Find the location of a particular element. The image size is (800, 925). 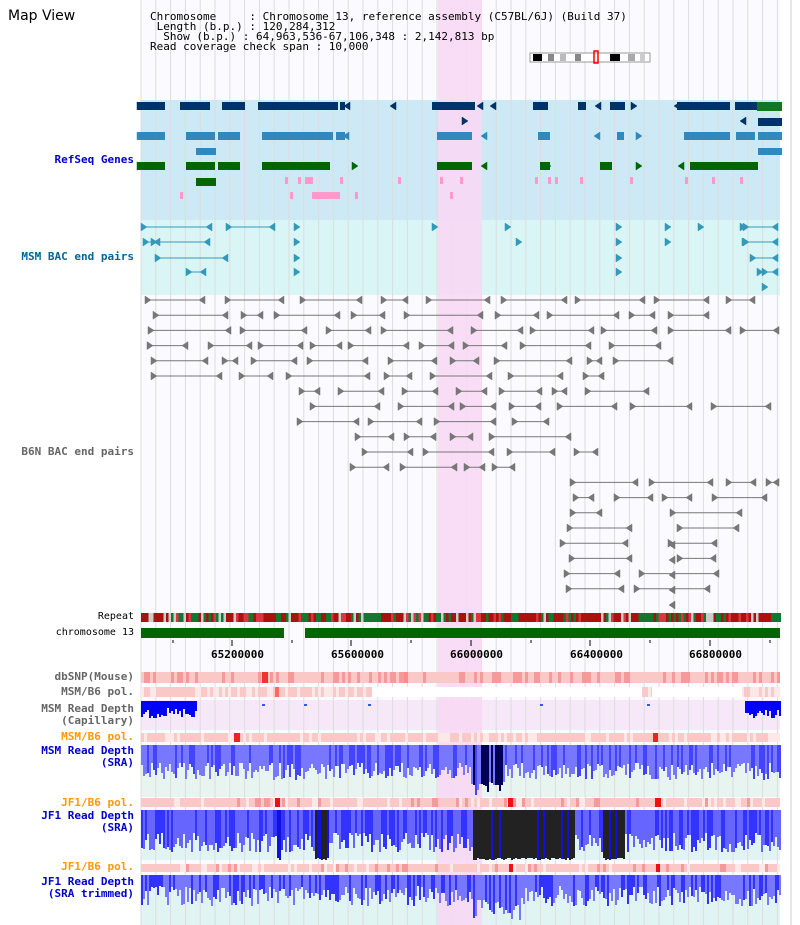

track-label-msm-sra: MSM Read Depth (SRA) is located at coordinates (87, 756).